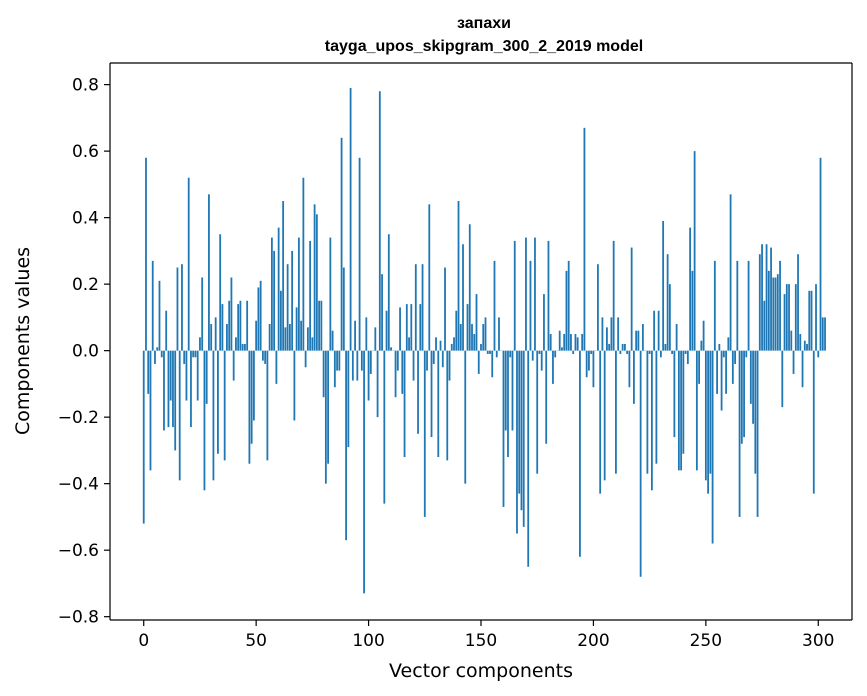  What do you see at coordinates (84, 352) in the screenshot?
I see `y-axis-ticks: −0.8 −0.6 −0.4 −0.2 0.0 0.2 0.4 0.6 0.8` at bounding box center [84, 352].